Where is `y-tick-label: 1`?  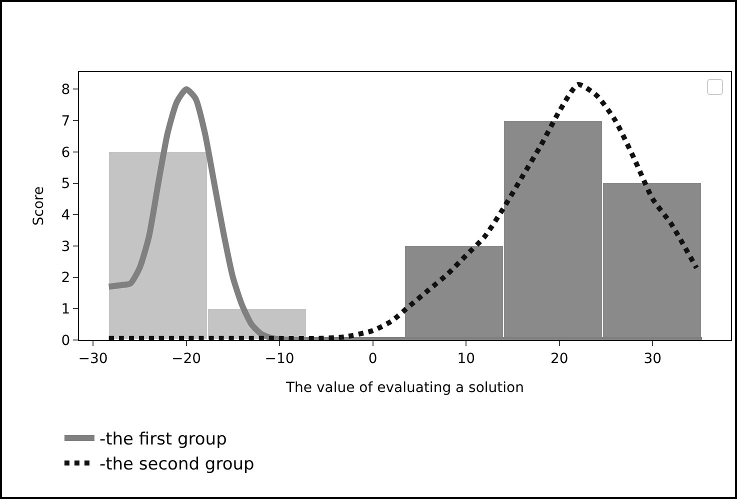 y-tick-label: 1 is located at coordinates (65, 310).